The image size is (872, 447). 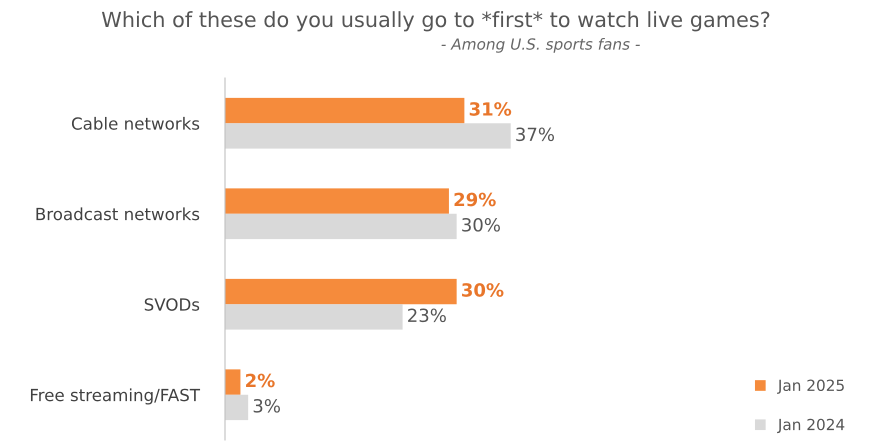 What do you see at coordinates (267, 406) in the screenshot?
I see `data-label: 3%` at bounding box center [267, 406].